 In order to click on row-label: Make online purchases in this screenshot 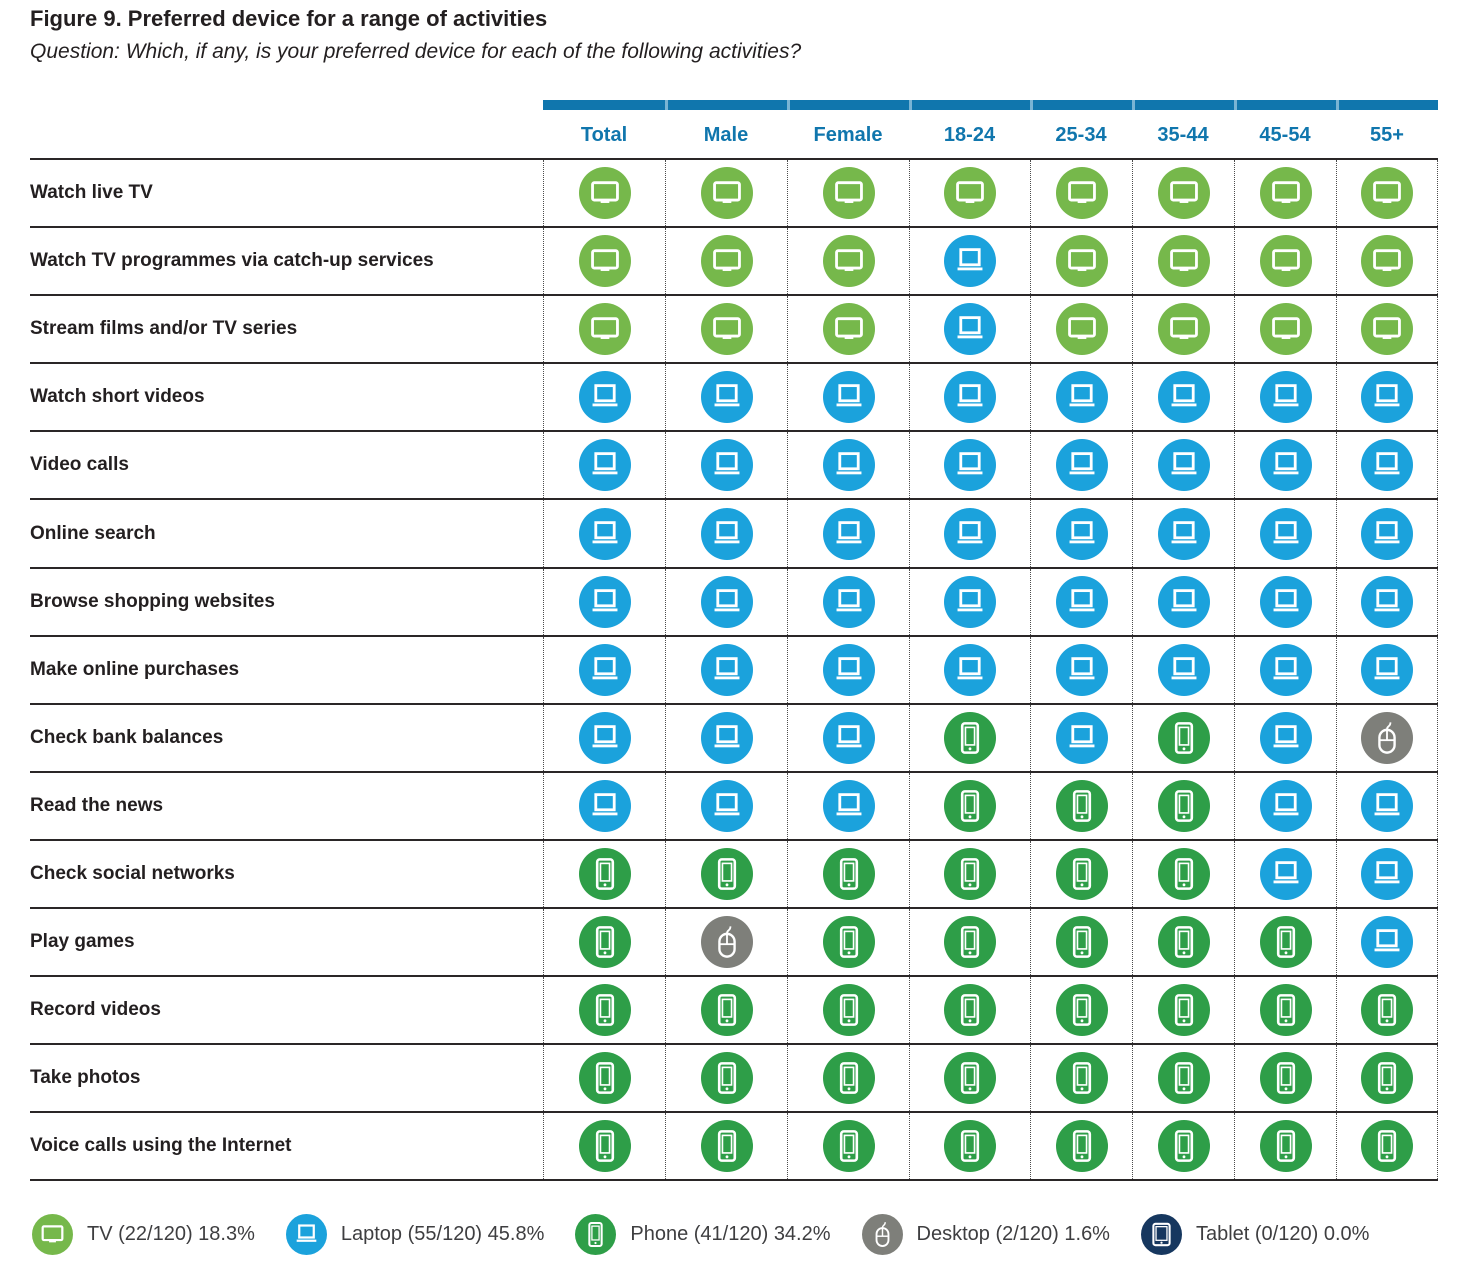, I will do `click(135, 669)`.